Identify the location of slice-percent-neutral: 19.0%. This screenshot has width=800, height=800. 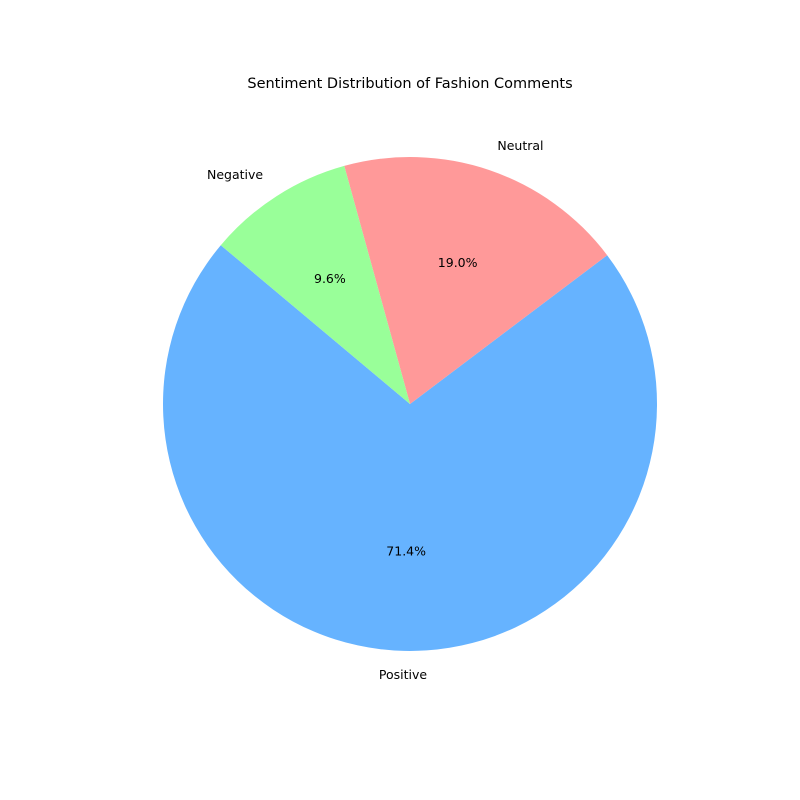
(458, 262).